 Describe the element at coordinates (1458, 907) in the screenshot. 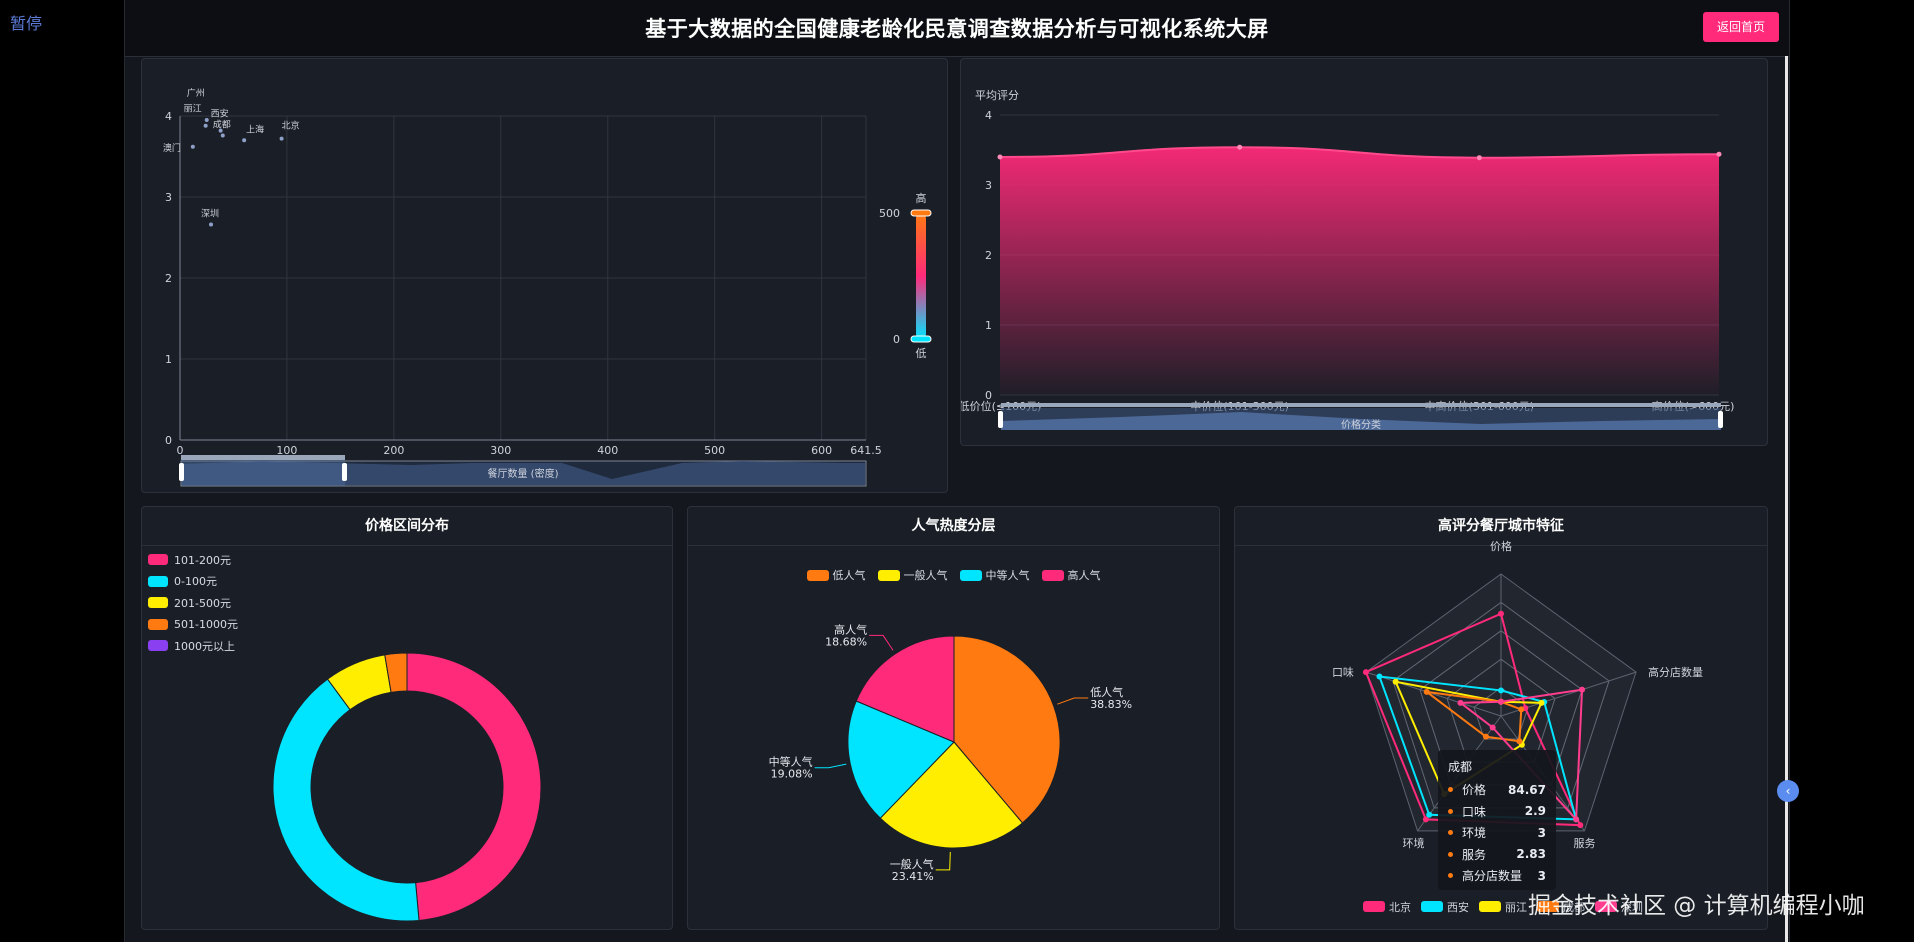

I see `legend-label: 西安` at that location.